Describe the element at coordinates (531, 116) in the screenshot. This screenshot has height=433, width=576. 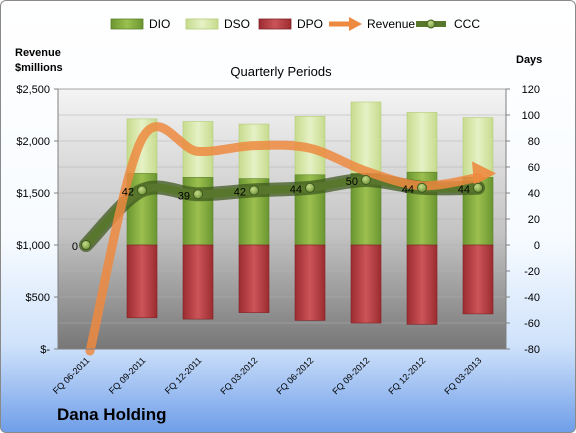
I see `y-right-tick-label: 100` at that location.